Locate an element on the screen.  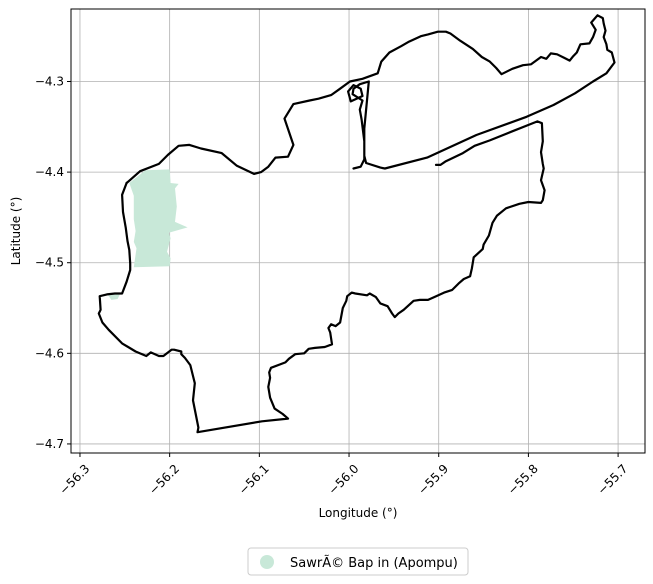
y-tick-label-4: −4.7 is located at coordinates (49, 444).